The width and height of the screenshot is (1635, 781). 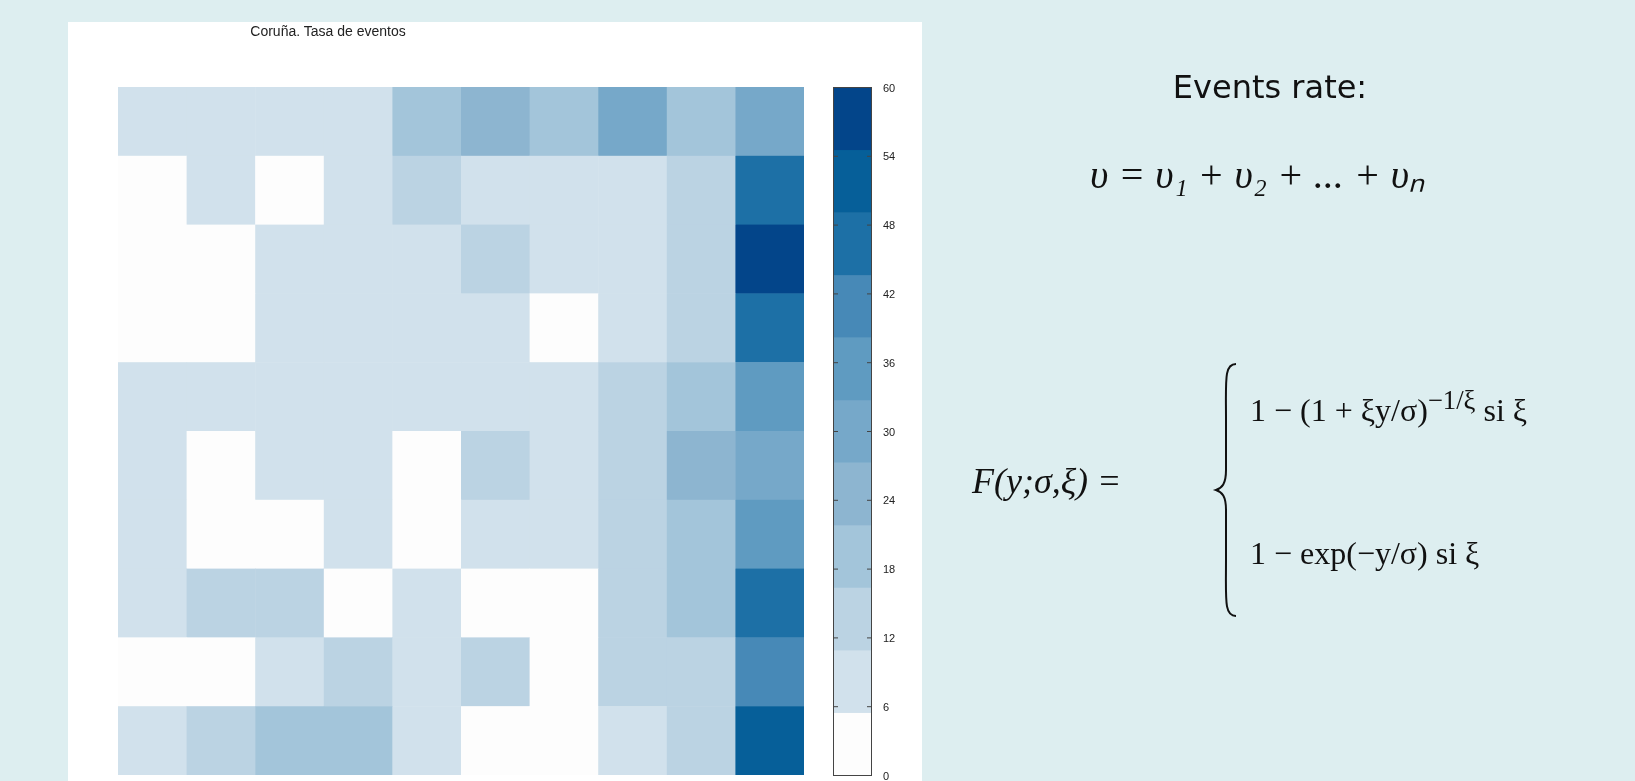 What do you see at coordinates (328, 31) in the screenshot?
I see `chart-title: Coruña. Tasa de eventos` at bounding box center [328, 31].